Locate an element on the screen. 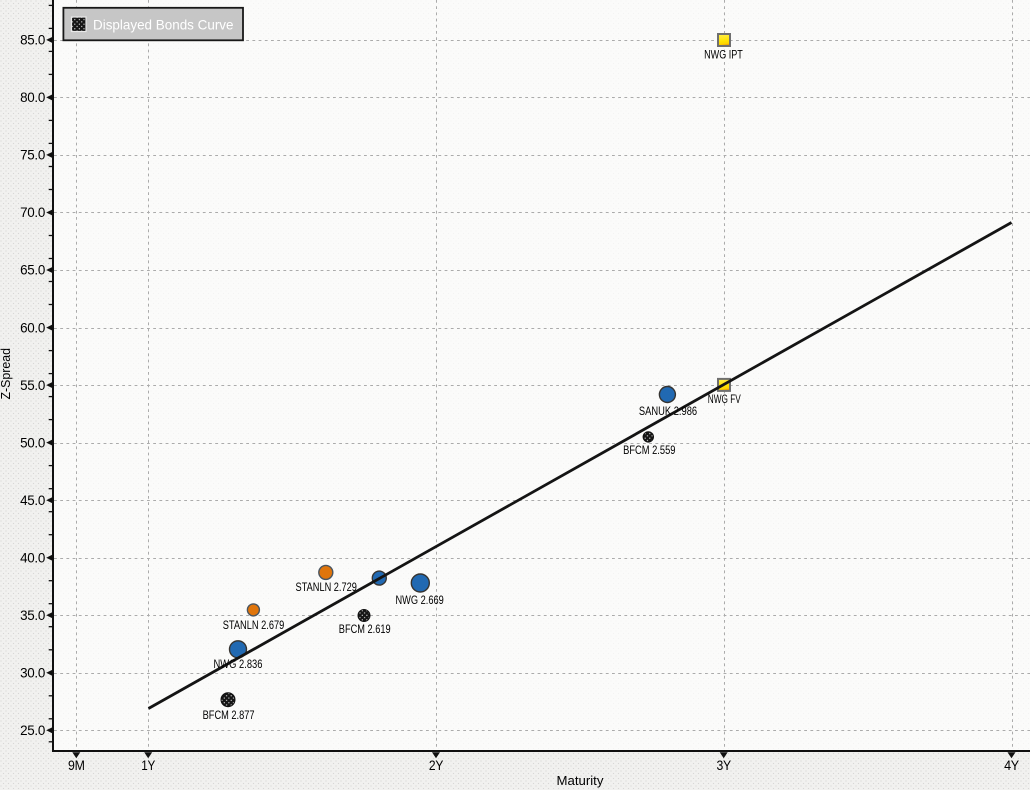 The image size is (1030, 790). svg-text: BFCM 2.877 is located at coordinates (229, 716).